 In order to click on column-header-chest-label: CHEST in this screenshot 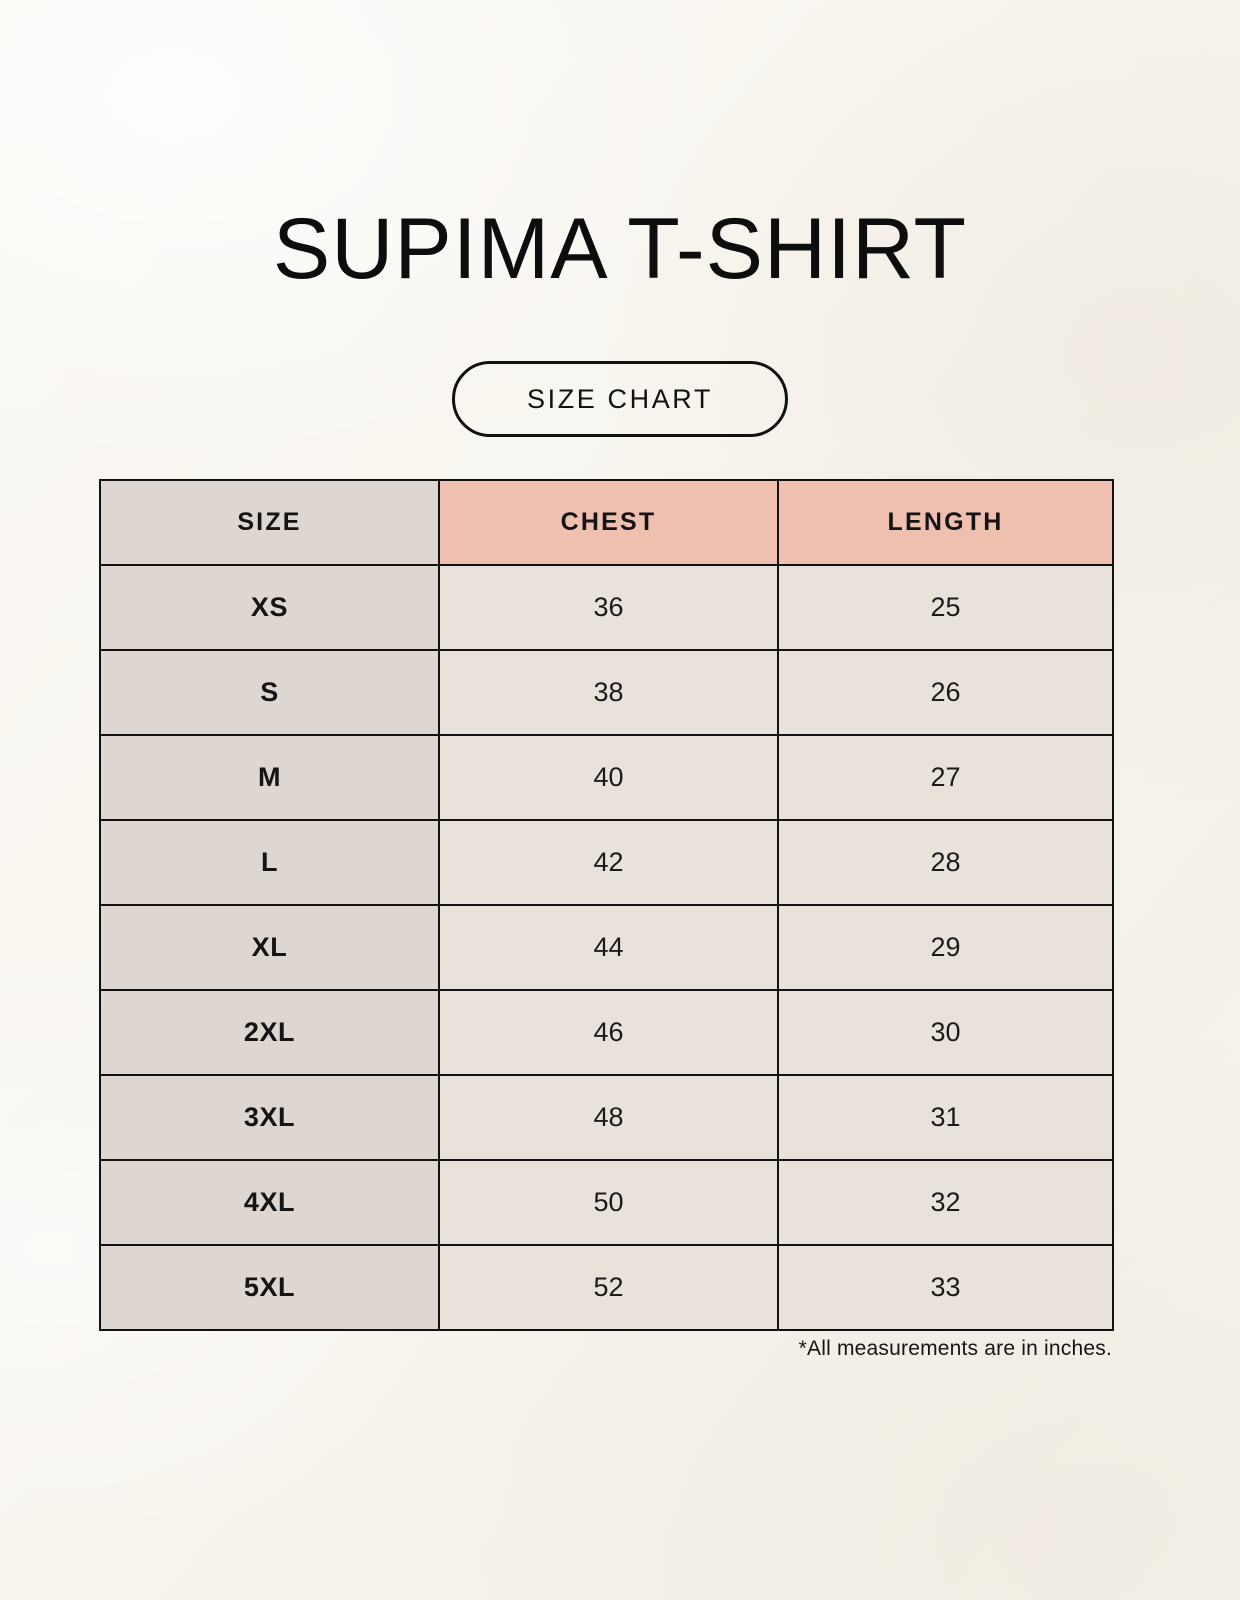, I will do `click(608, 522)`.